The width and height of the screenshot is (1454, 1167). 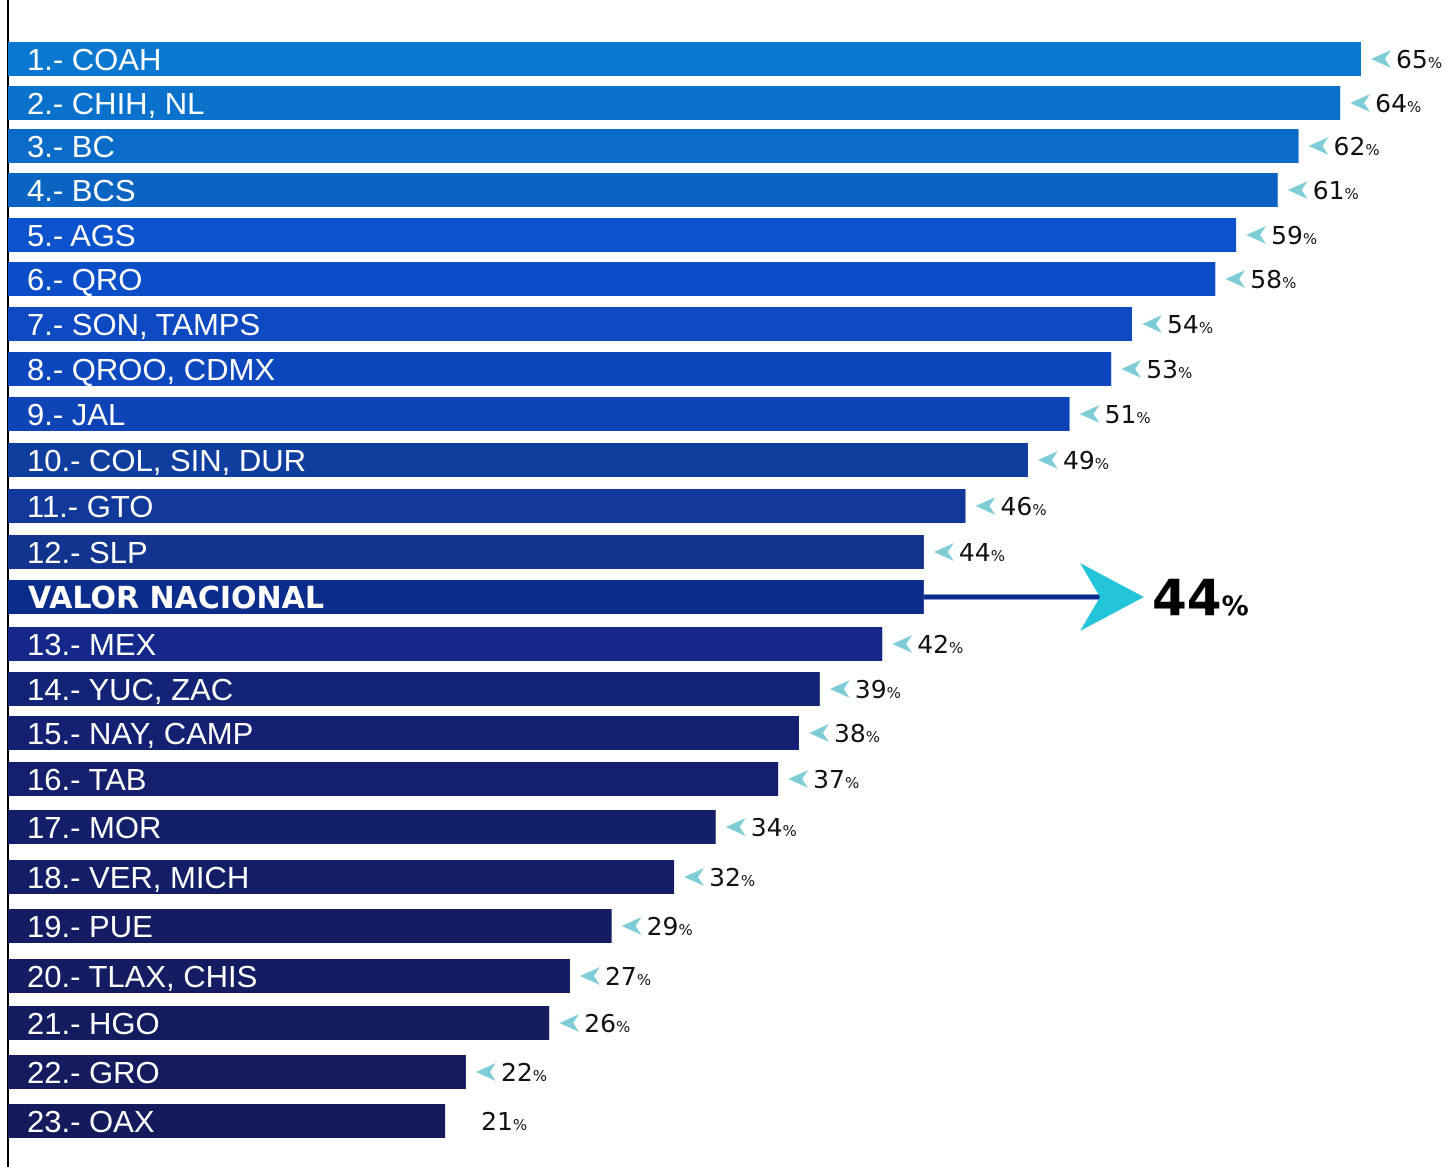 What do you see at coordinates (93, 1023) in the screenshot?
I see `category-label: 21.- HGO` at bounding box center [93, 1023].